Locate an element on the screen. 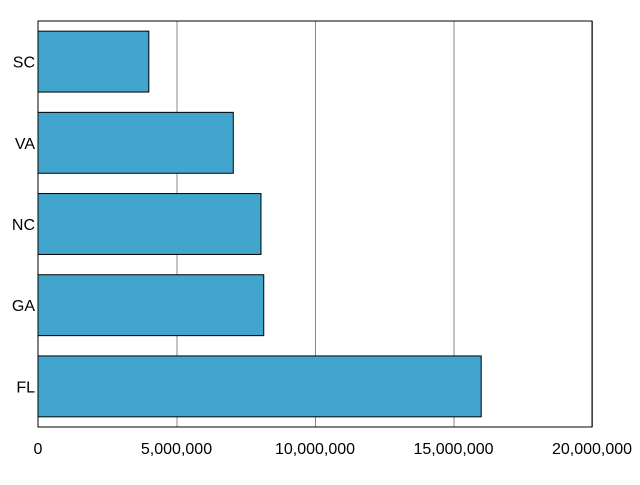  x-tick-label-3: 15,000,000 is located at coordinates (453, 449).